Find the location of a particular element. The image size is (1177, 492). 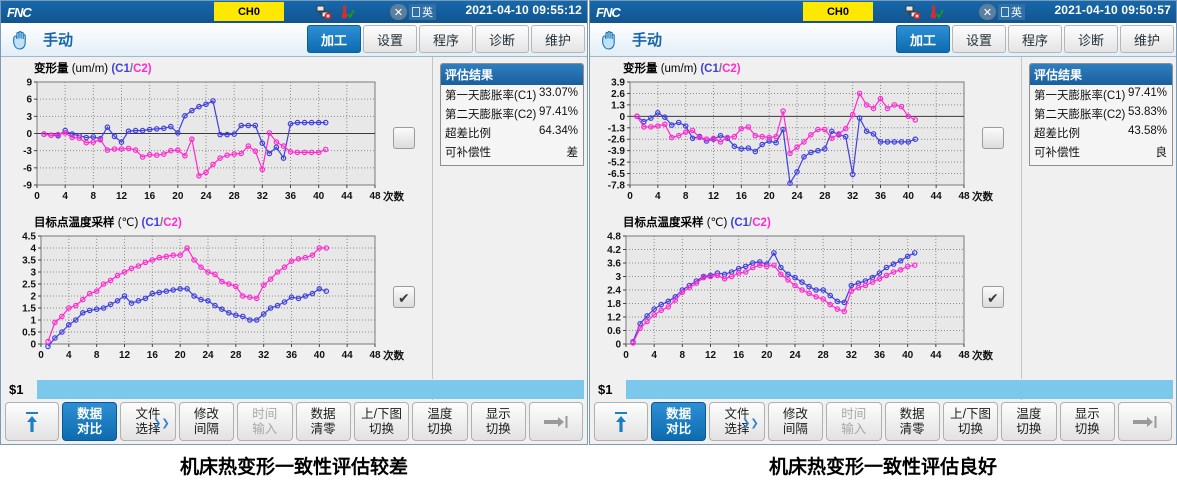

svg-text: 1.8 is located at coordinates (614, 304).